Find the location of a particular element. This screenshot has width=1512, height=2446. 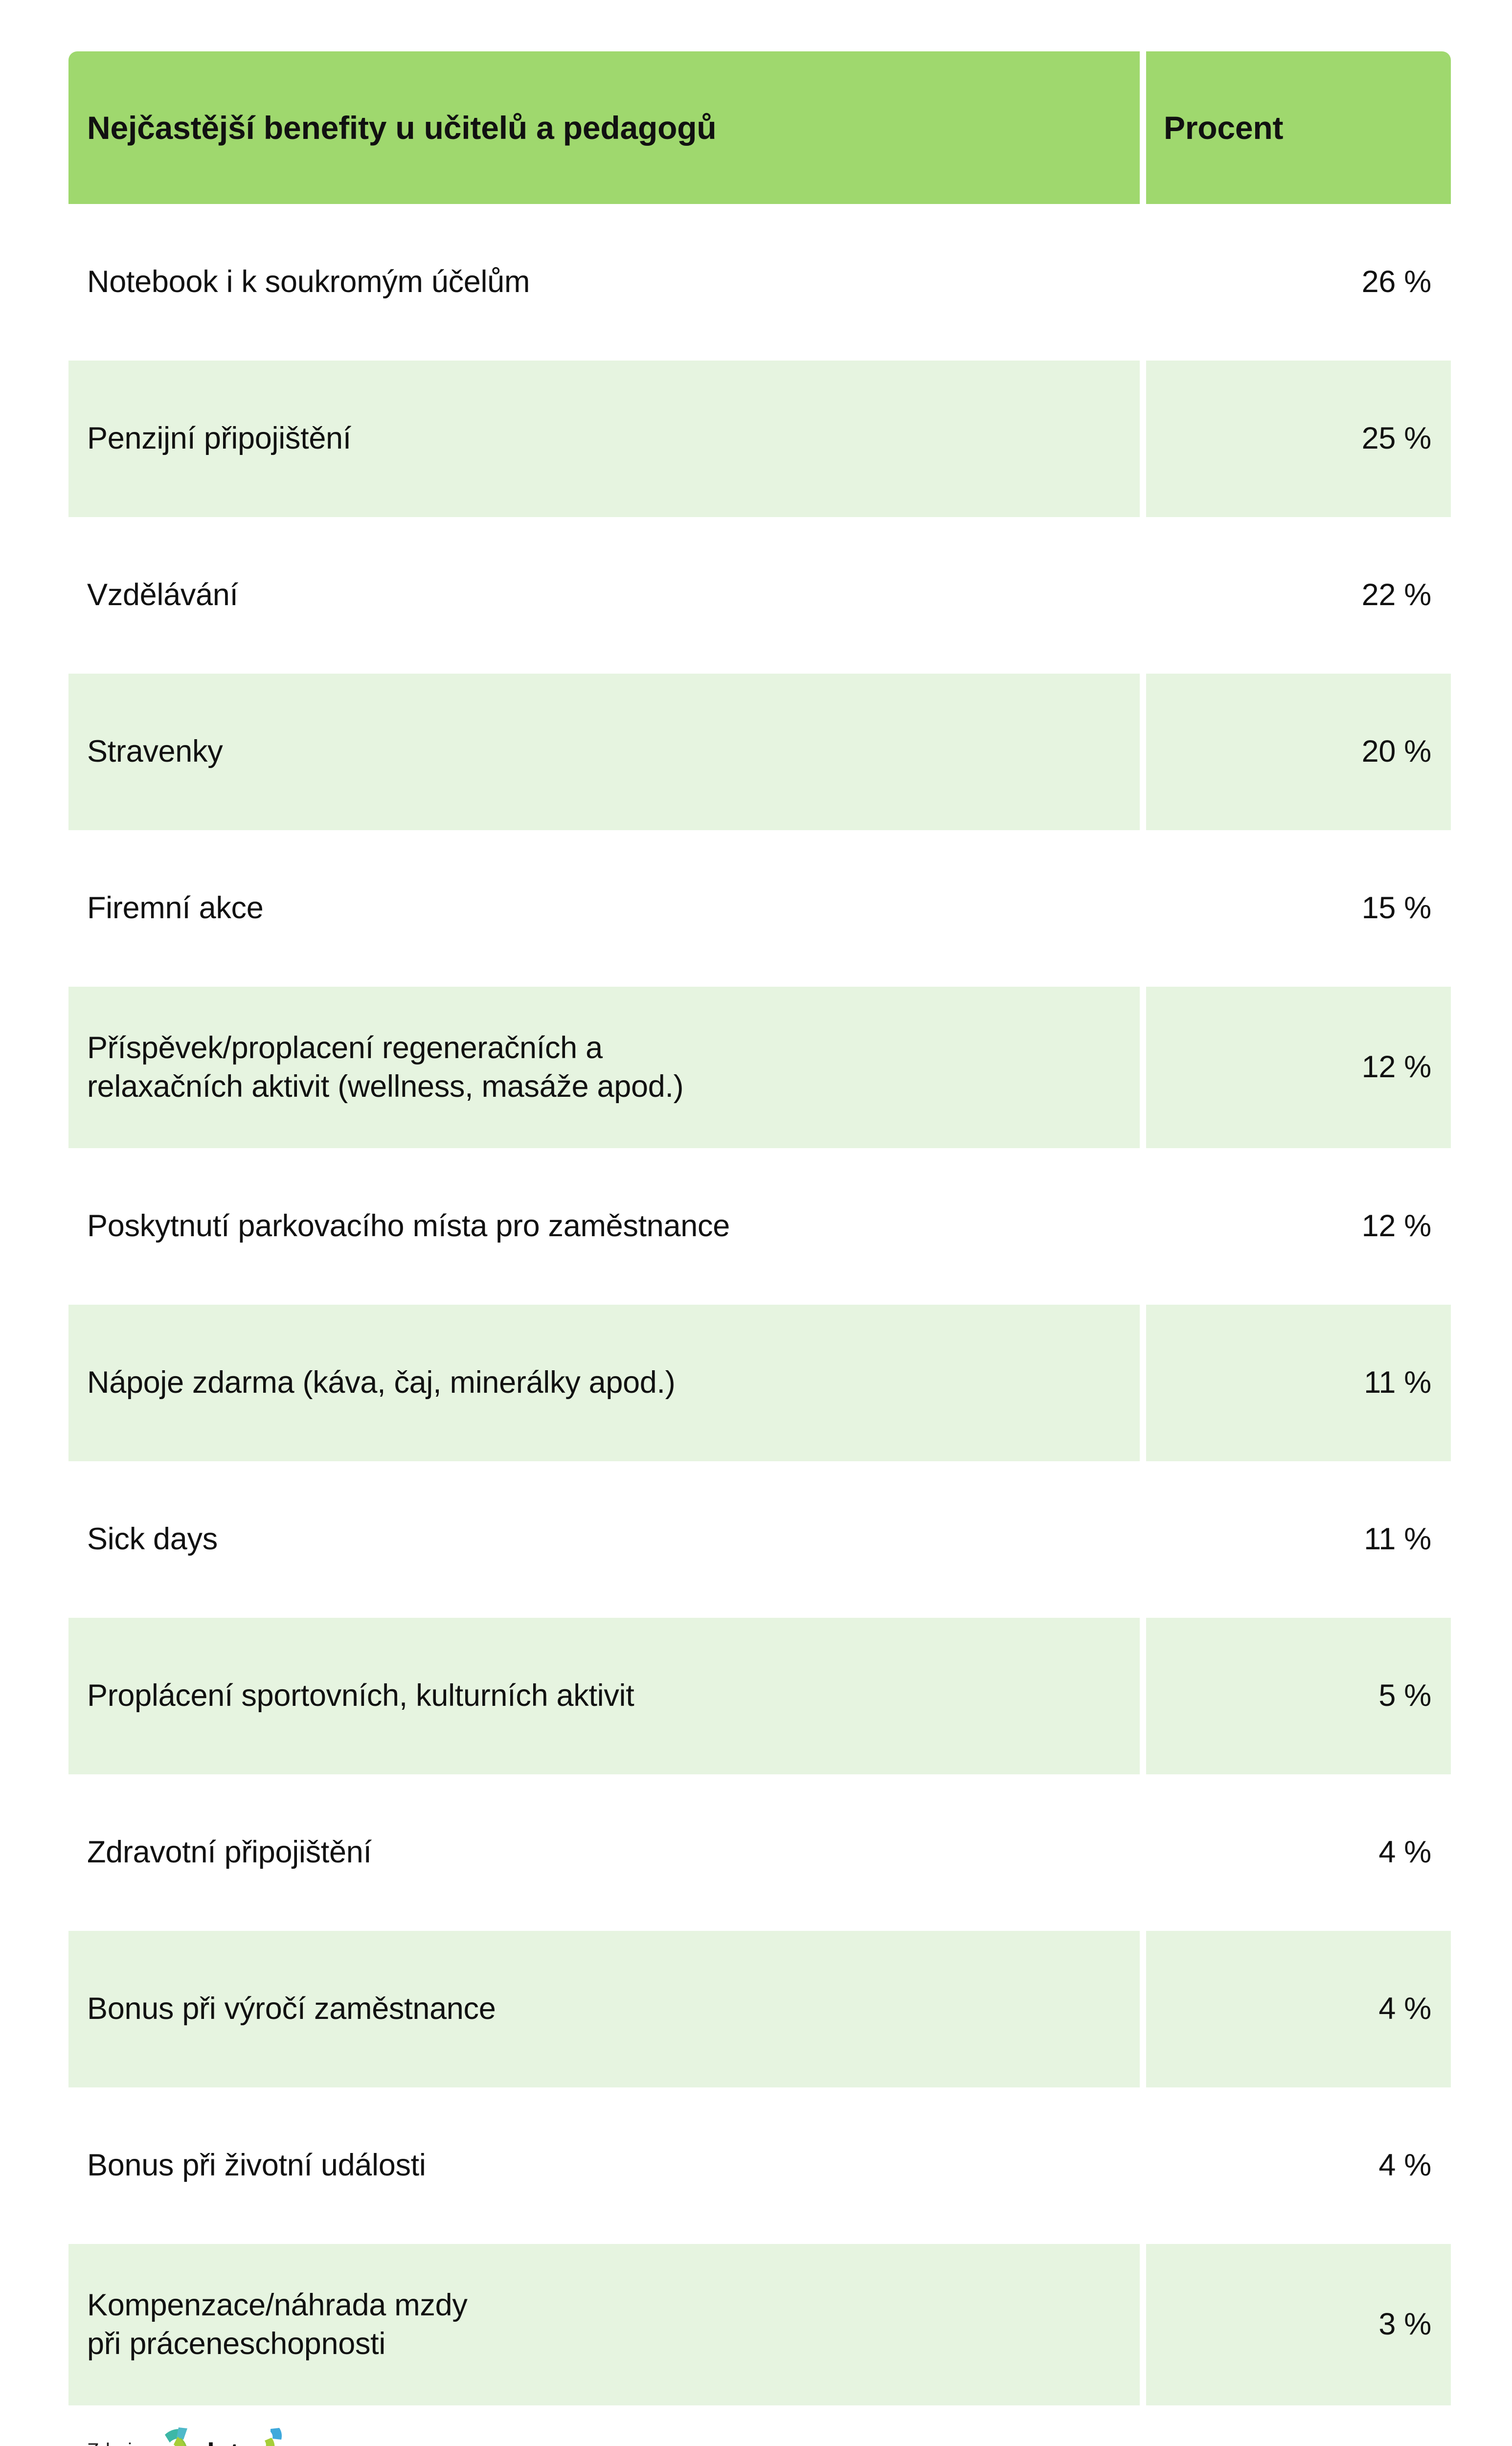

logo-text: platy.cz is located at coordinates (239, 2441).